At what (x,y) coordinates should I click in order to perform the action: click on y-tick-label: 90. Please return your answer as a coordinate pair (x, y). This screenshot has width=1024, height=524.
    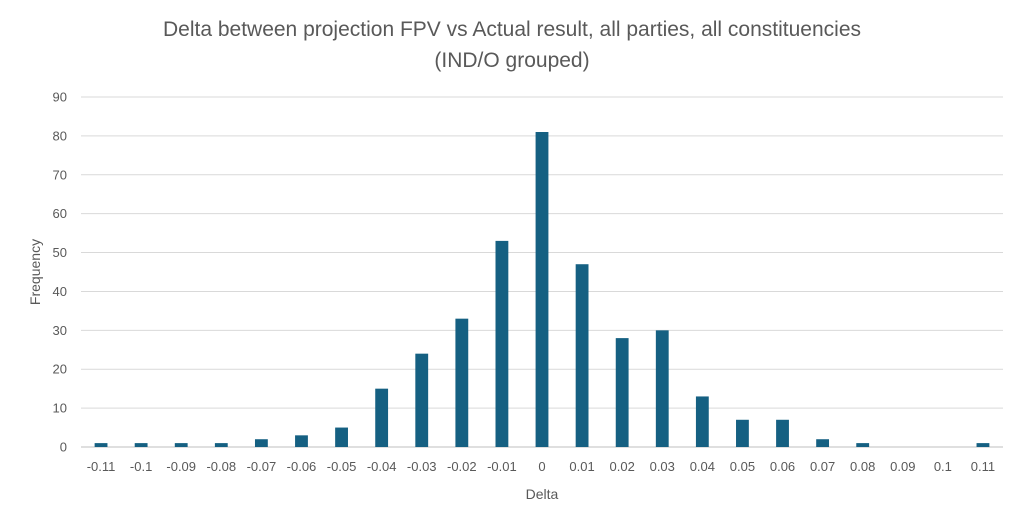
    Looking at the image, I should click on (60, 97).